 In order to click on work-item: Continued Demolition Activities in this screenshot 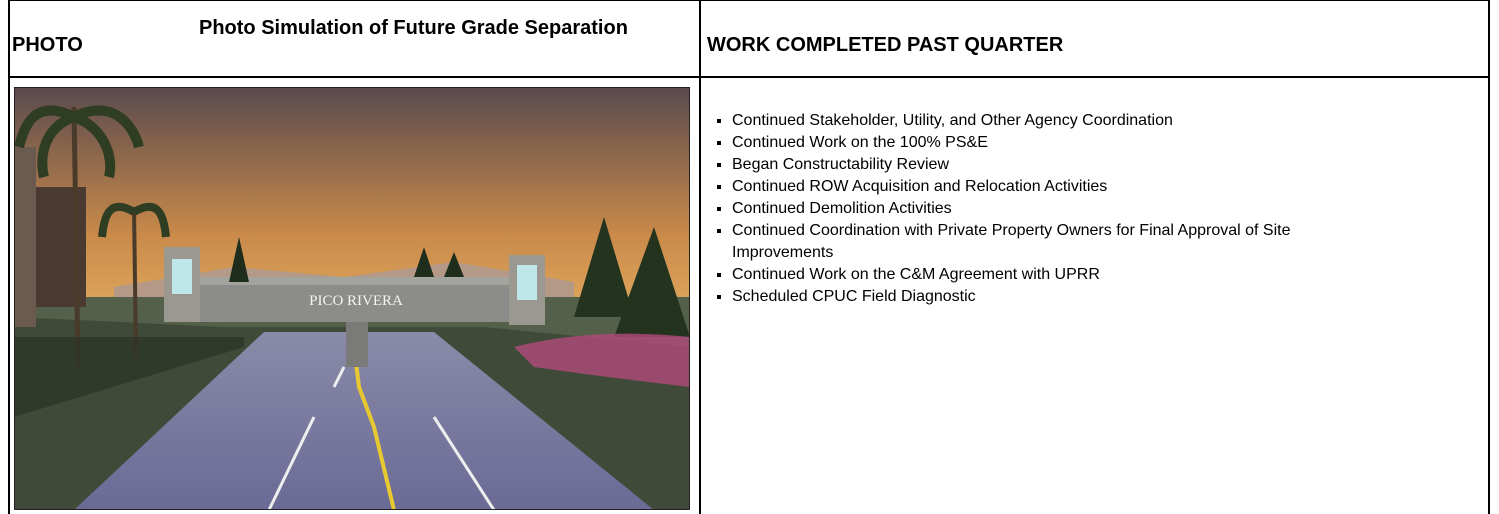, I will do `click(1012, 209)`.